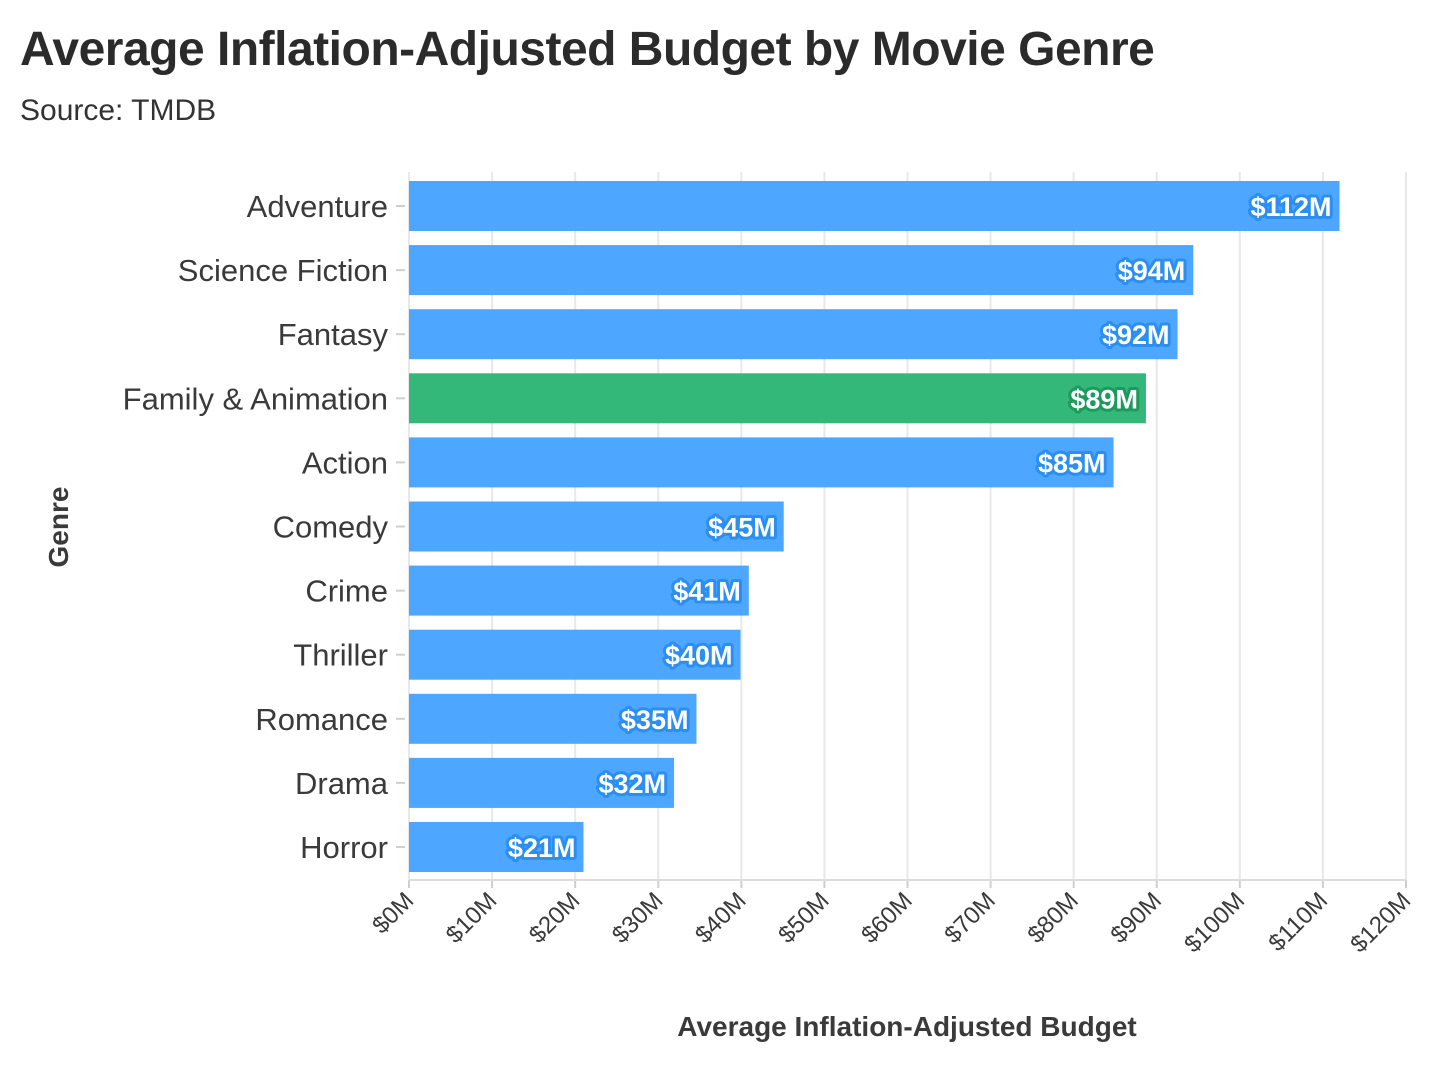 The width and height of the screenshot is (1456, 1082). Describe the element at coordinates (321, 719) in the screenshot. I see `category-label: Romance` at that location.